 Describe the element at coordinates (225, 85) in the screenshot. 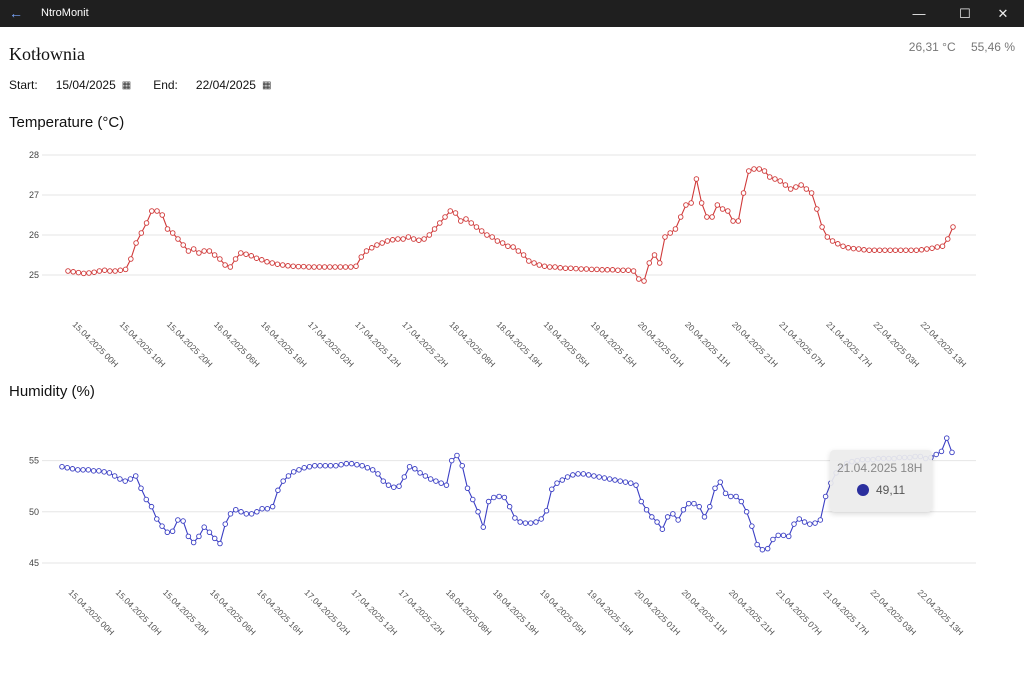

I see `end-date-field: 22/04/2025` at that location.